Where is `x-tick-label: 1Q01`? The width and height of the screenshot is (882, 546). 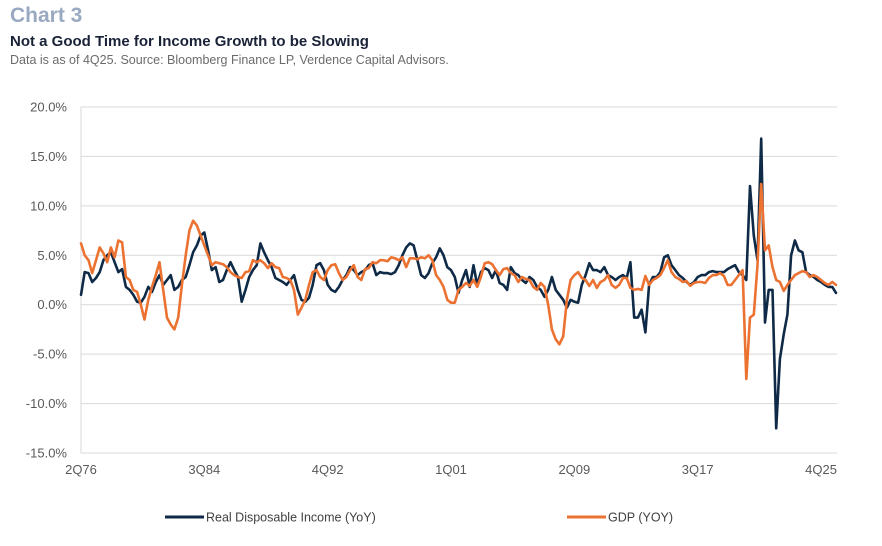 x-tick-label: 1Q01 is located at coordinates (451, 469).